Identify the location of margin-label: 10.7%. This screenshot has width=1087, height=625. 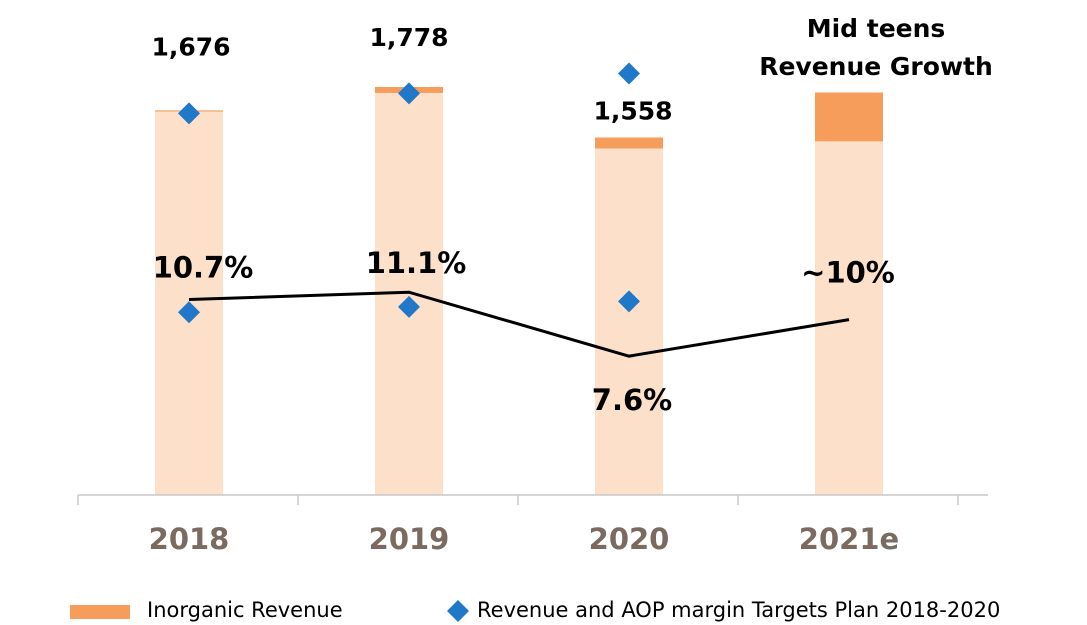
(203, 268).